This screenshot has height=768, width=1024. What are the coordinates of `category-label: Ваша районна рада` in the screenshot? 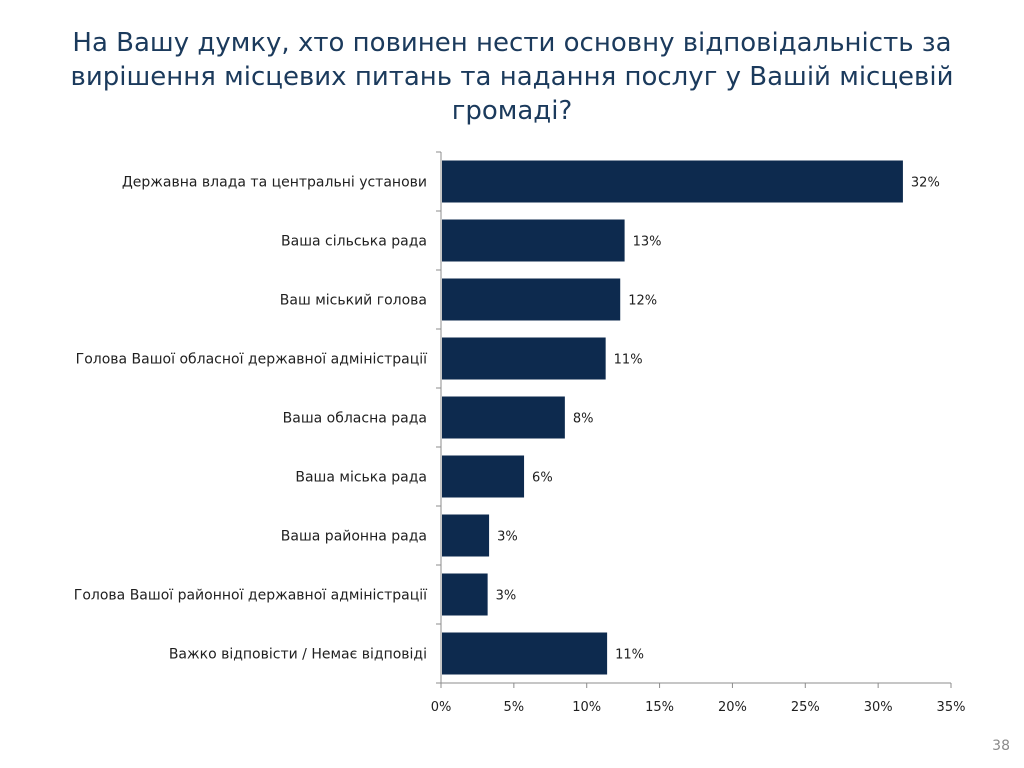 It's located at (354, 537).